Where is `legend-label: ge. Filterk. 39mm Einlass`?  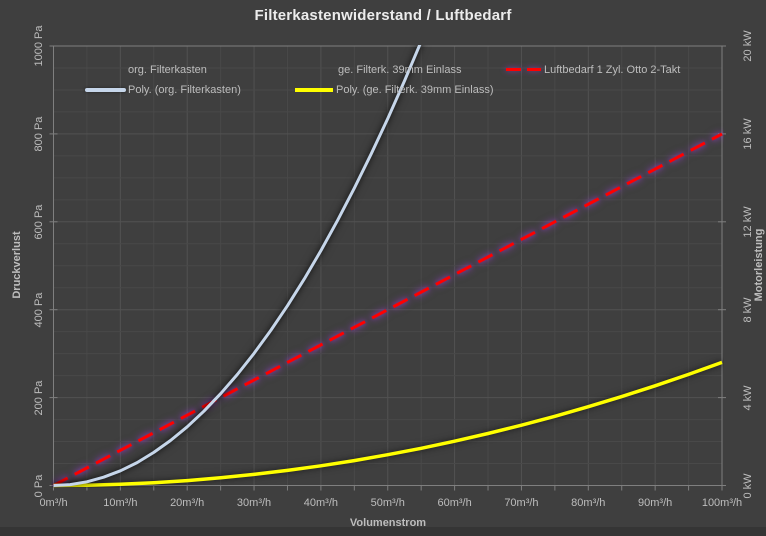
legend-label: ge. Filterk. 39mm Einlass is located at coordinates (400, 69).